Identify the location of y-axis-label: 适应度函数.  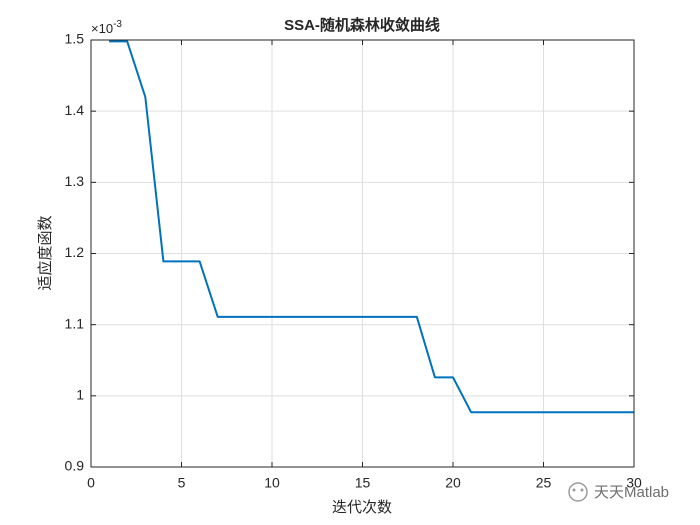
(45, 252).